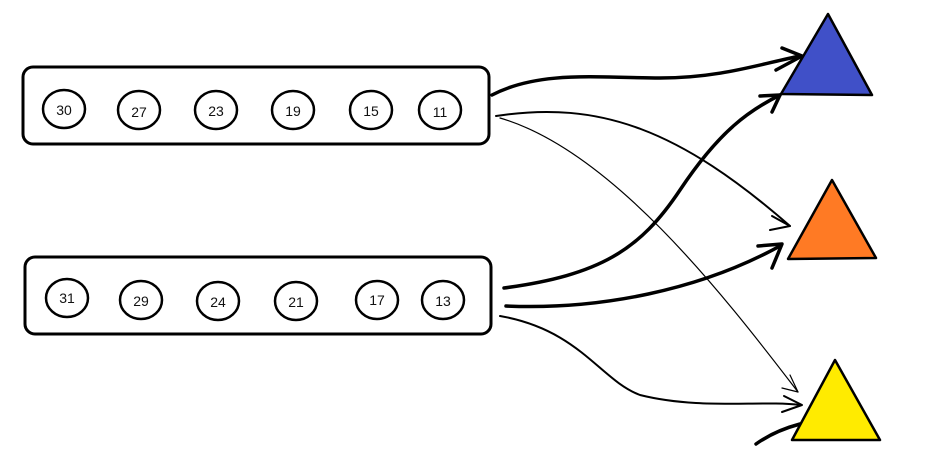  What do you see at coordinates (778, 434) in the screenshot?
I see `arrow-tail-yellow` at bounding box center [778, 434].